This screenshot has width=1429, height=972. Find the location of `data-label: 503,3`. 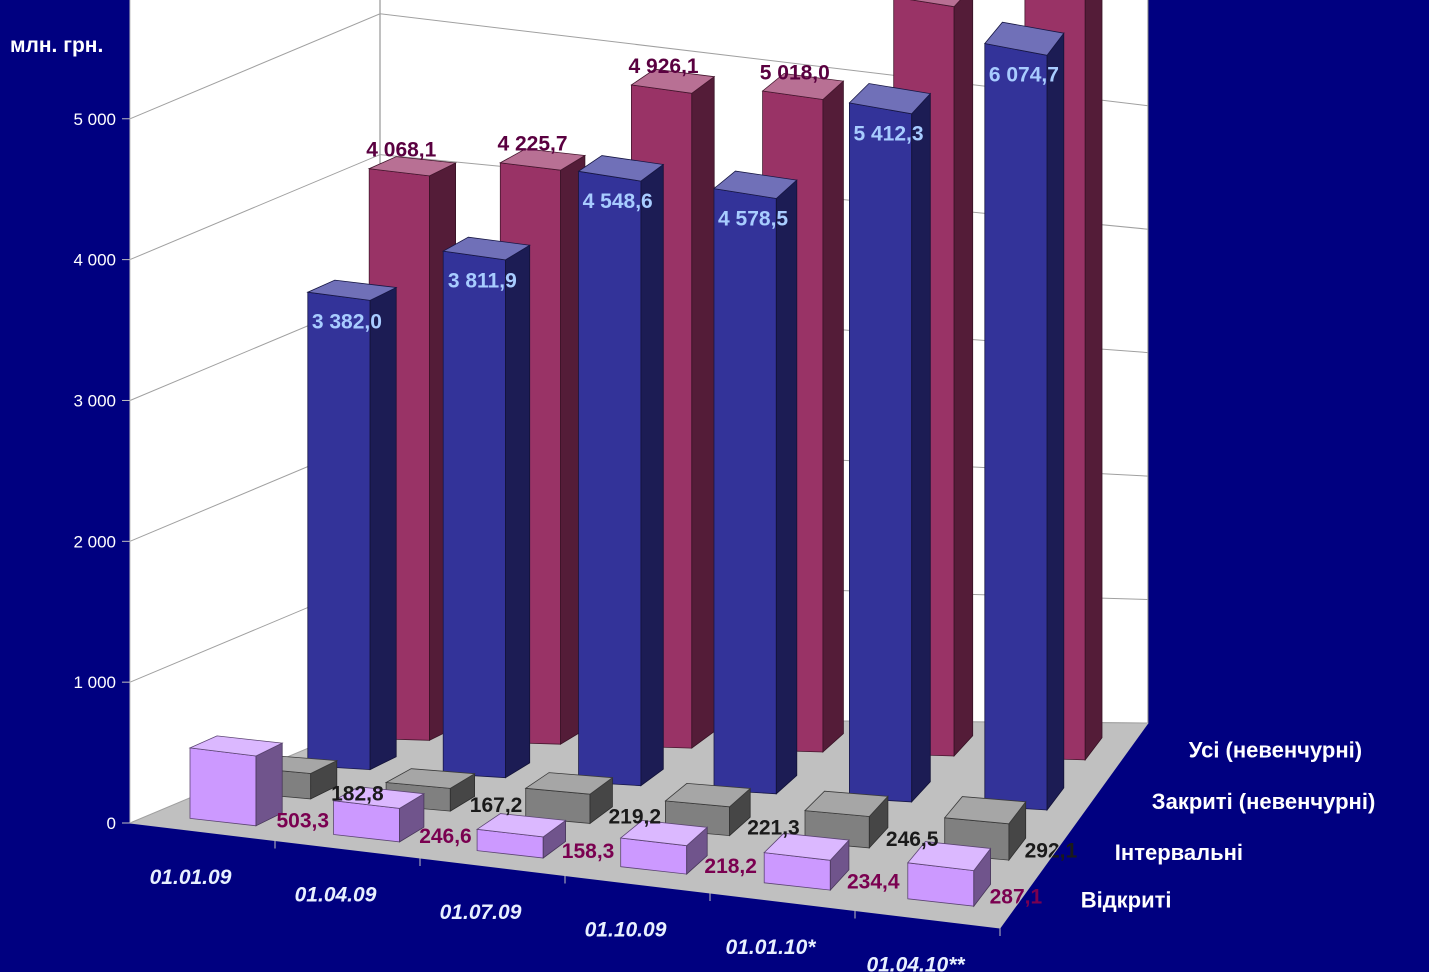

data-label: 503,3 is located at coordinates (303, 821).